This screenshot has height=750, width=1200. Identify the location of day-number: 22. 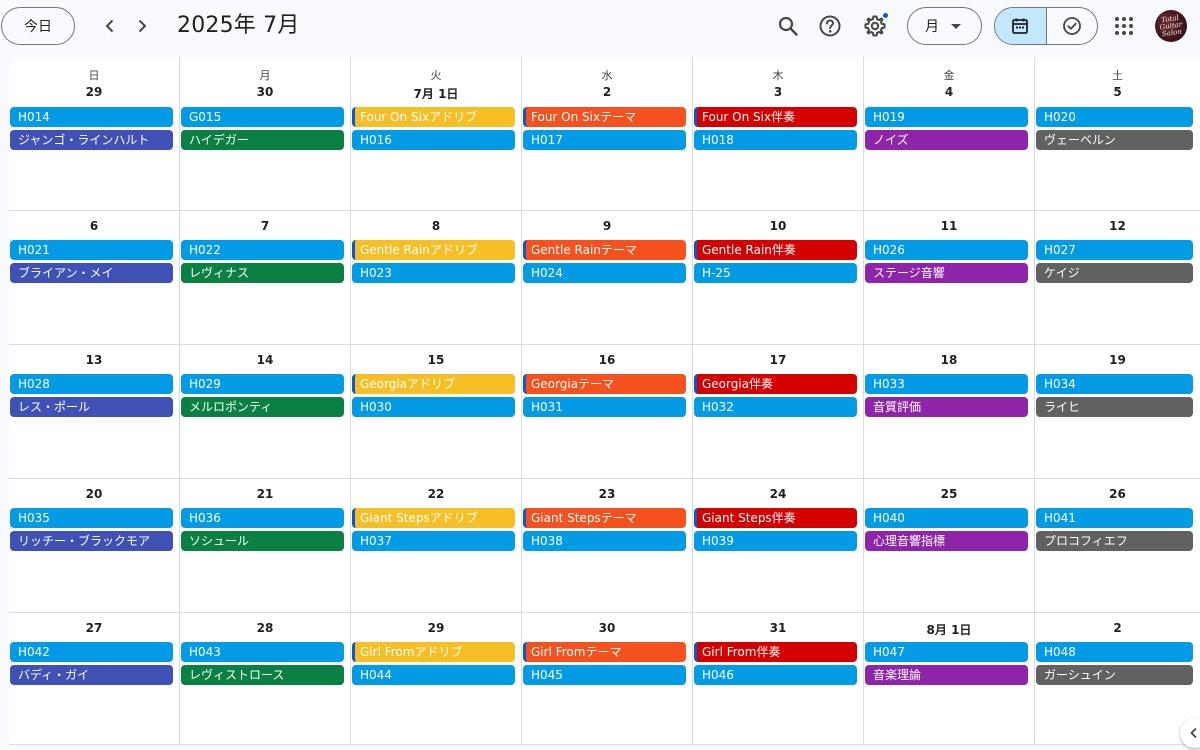
(436, 494).